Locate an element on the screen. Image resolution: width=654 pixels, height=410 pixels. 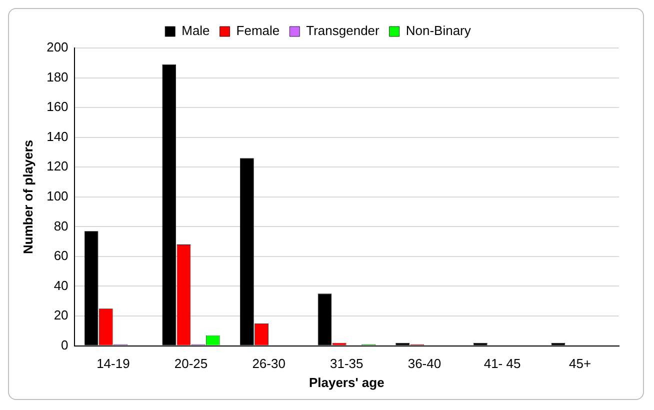
legend-label: Non-Binary is located at coordinates (439, 30).